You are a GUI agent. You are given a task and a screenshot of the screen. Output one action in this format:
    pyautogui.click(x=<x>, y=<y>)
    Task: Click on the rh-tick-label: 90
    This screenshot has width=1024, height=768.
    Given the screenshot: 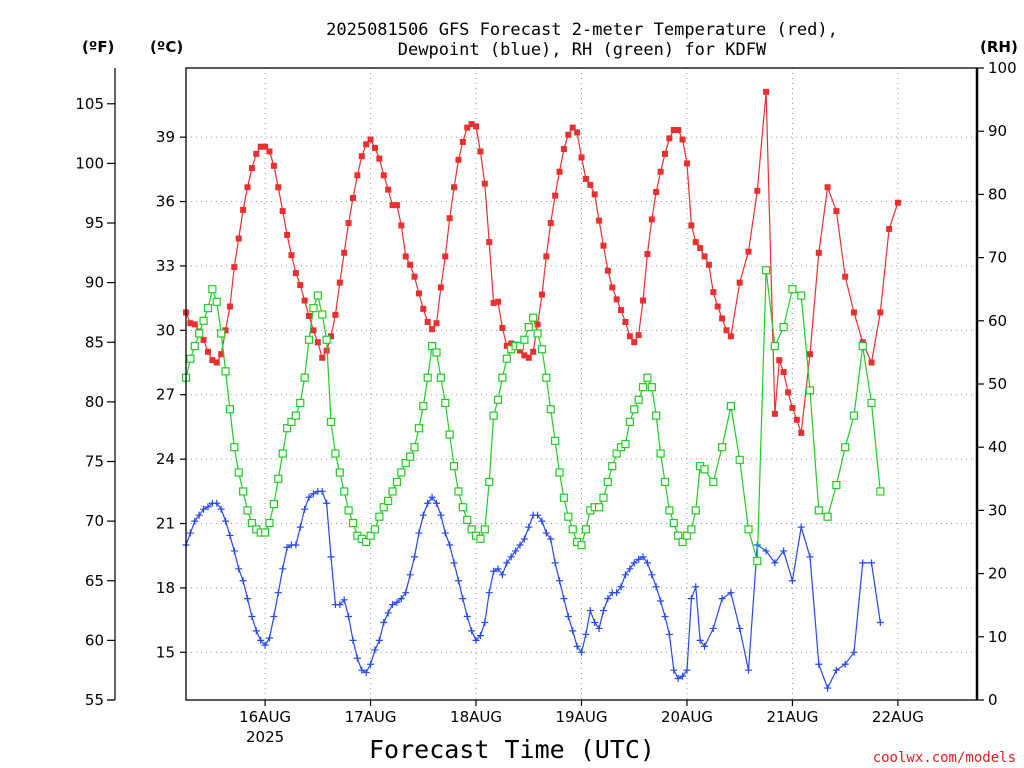 What is the action you would take?
    pyautogui.click(x=997, y=131)
    